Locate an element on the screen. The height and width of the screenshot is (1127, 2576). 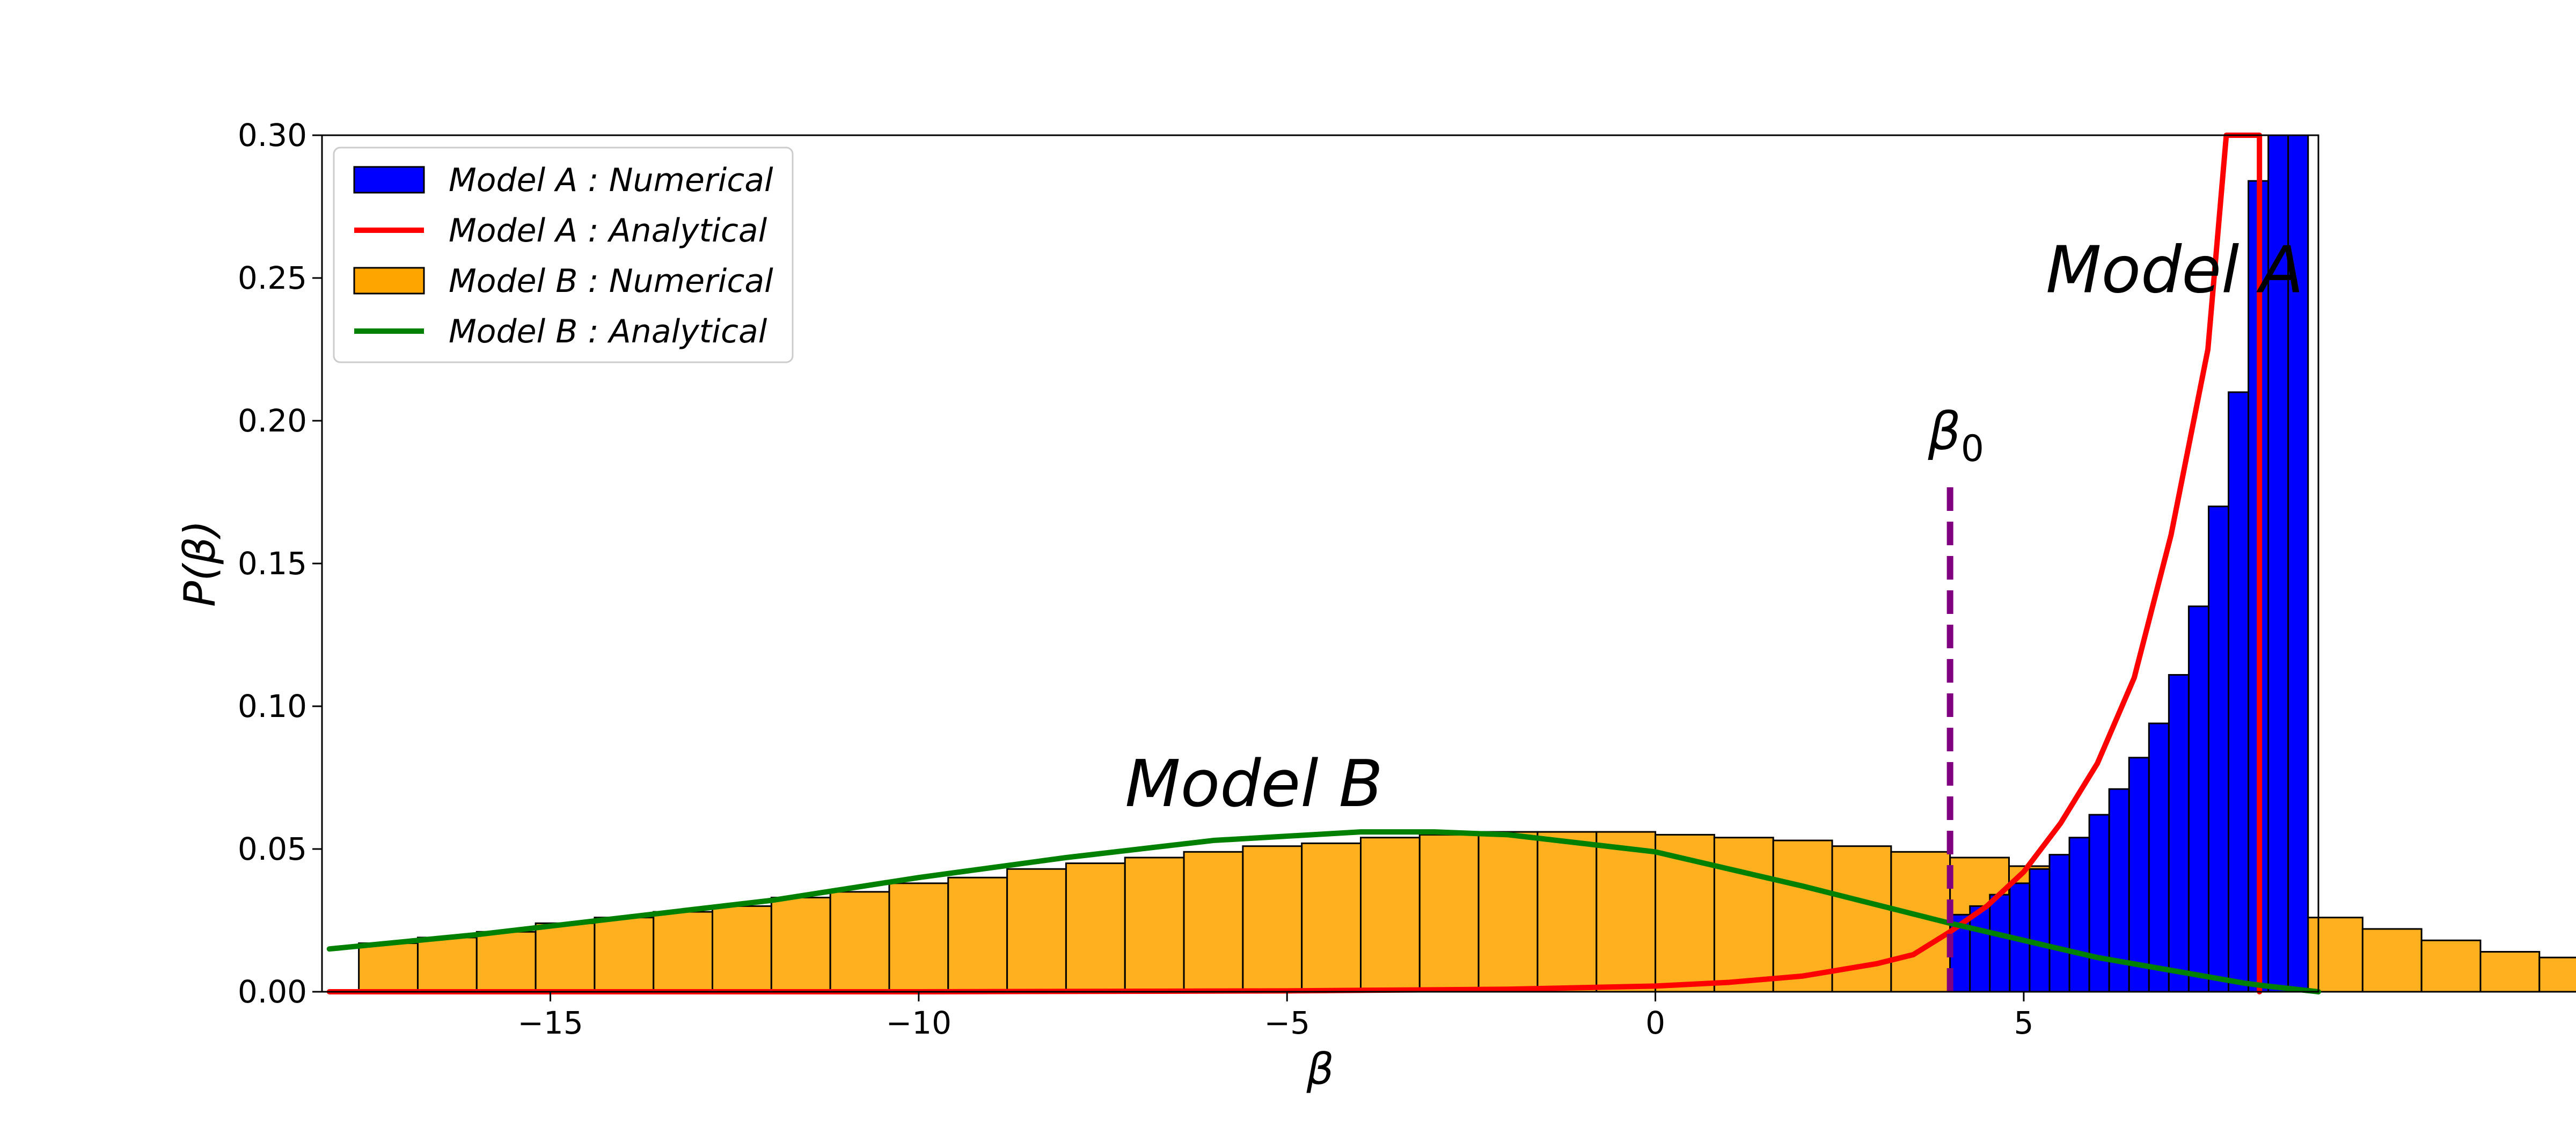
x-tick-label: 0 is located at coordinates (1655, 1023).